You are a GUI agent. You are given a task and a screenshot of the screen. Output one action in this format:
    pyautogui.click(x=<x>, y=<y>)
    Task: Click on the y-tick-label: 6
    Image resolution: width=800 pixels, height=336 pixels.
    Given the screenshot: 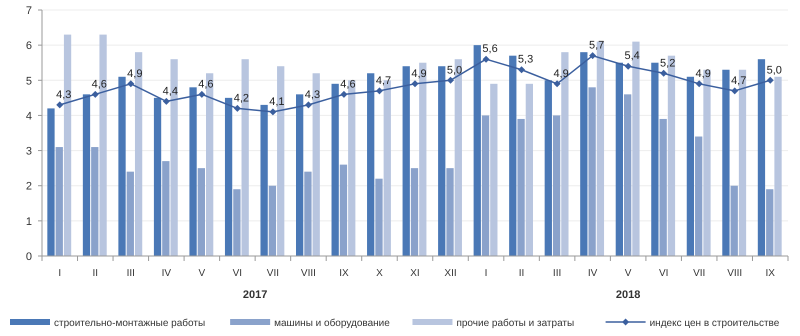 What is the action you would take?
    pyautogui.click(x=29, y=46)
    